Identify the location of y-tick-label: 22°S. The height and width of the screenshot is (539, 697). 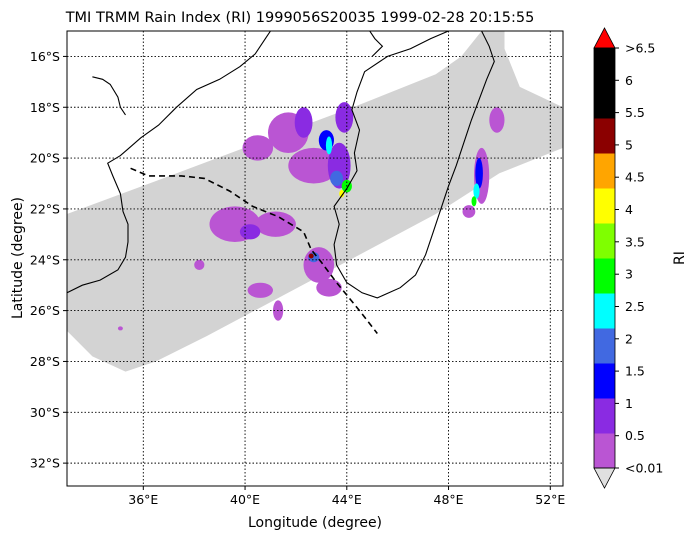
(45, 208).